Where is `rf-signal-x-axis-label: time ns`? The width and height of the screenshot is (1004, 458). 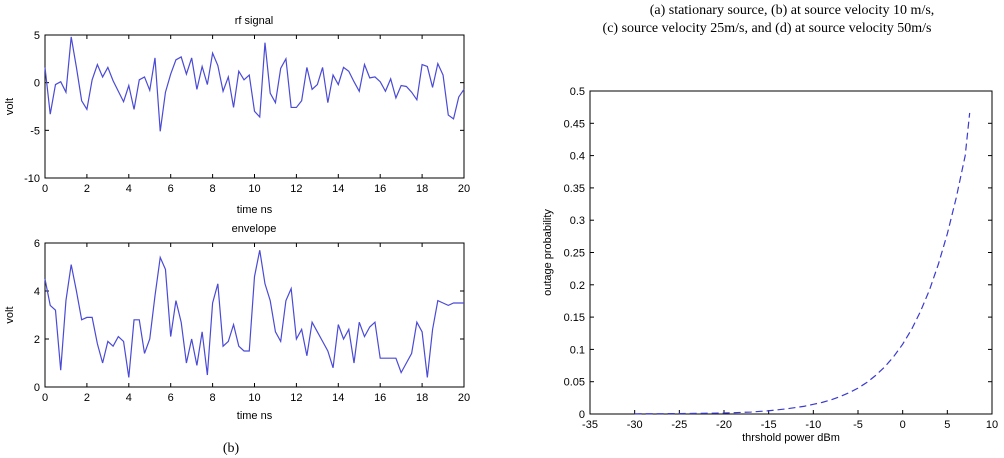
rf-signal-x-axis-label: time ns is located at coordinates (255, 210).